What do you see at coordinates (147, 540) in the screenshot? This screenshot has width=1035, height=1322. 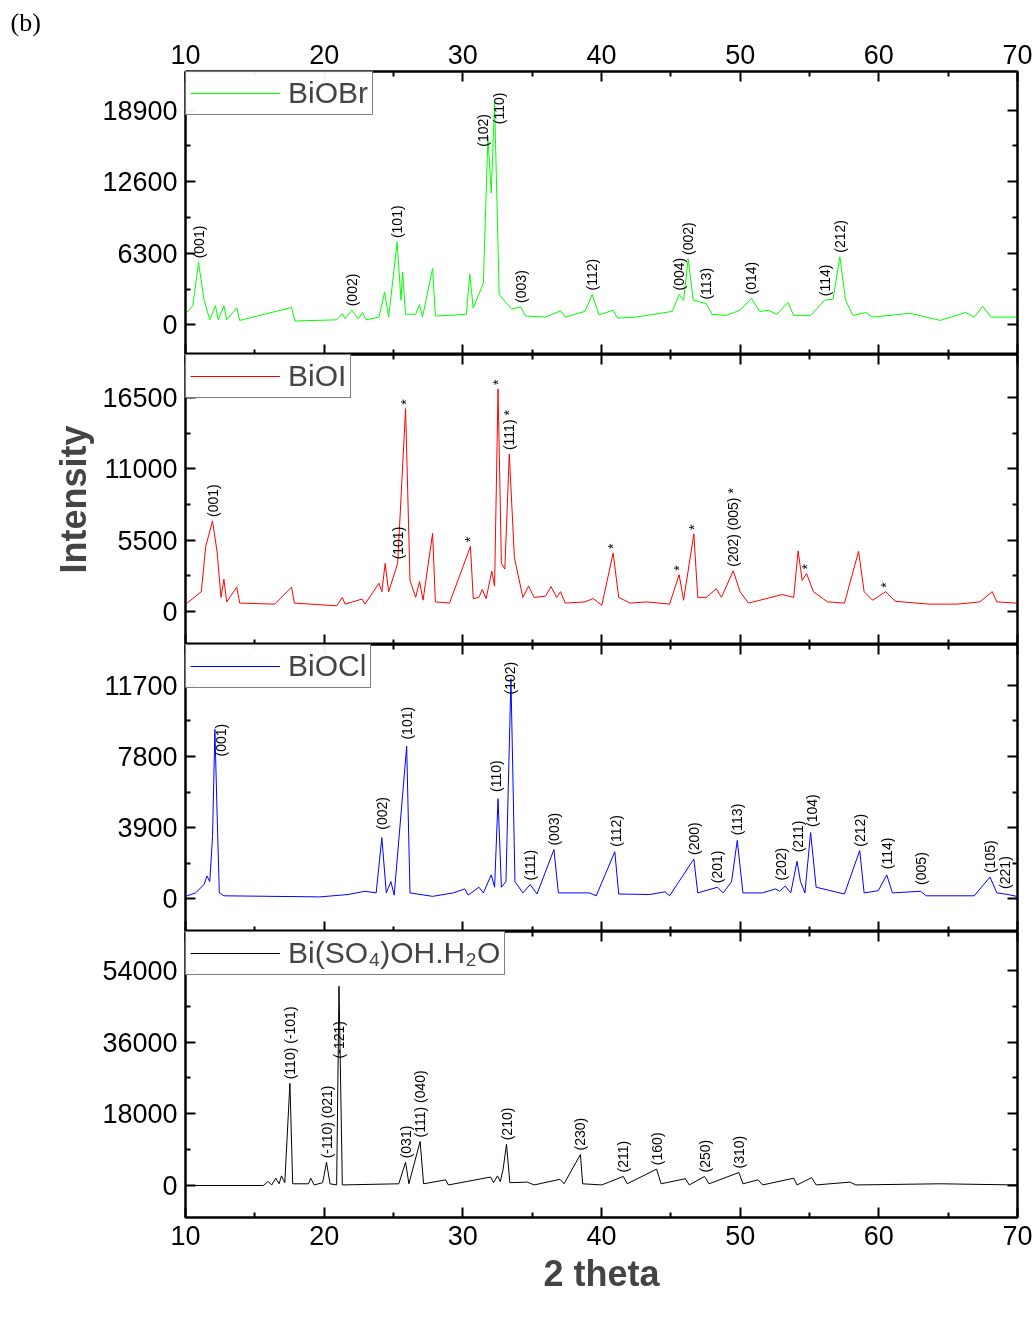 I see `y-tick-label: 5500` at bounding box center [147, 540].